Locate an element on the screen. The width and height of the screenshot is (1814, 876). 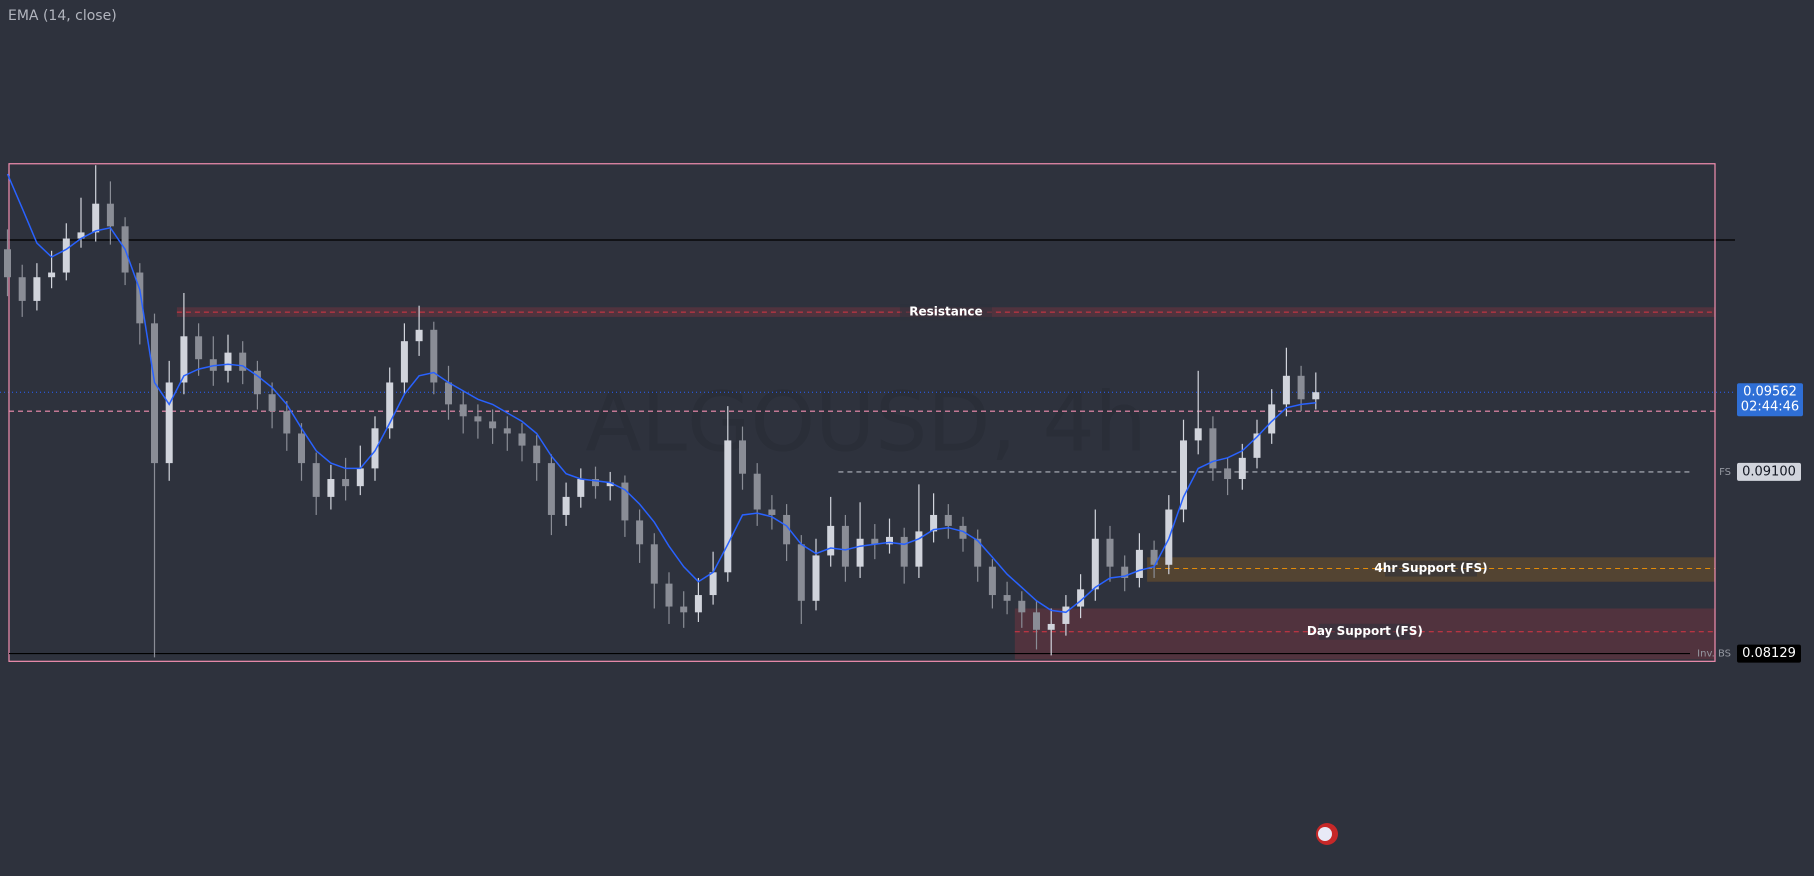
zone-label: Resistance is located at coordinates (945, 312).